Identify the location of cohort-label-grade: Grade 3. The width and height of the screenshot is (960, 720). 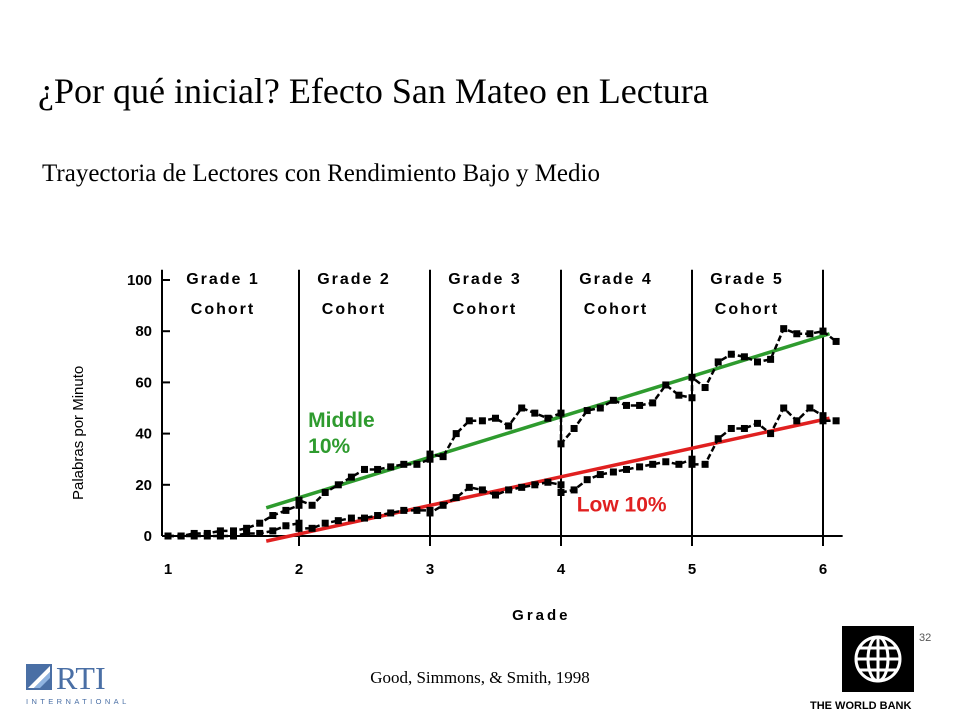
(485, 279).